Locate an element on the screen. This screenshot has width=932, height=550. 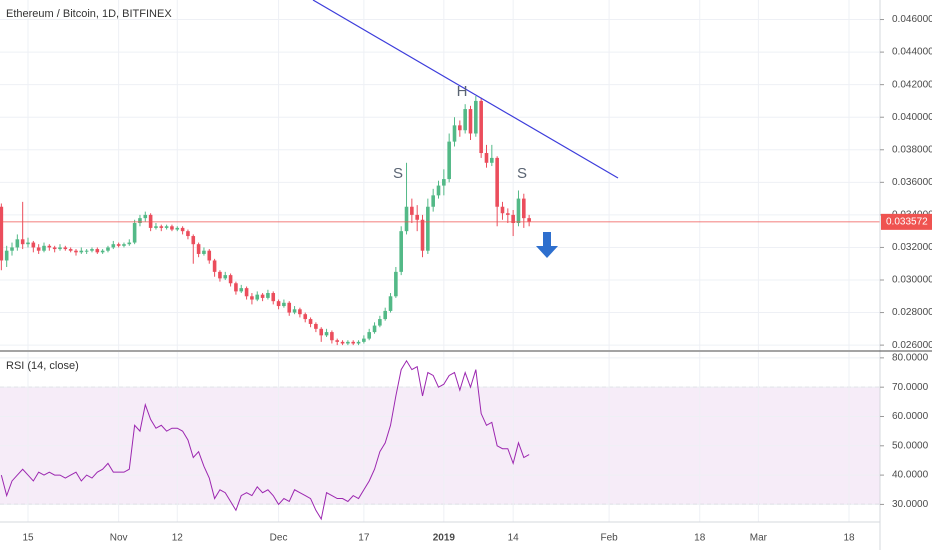
last-price-box is located at coordinates (906, 221).